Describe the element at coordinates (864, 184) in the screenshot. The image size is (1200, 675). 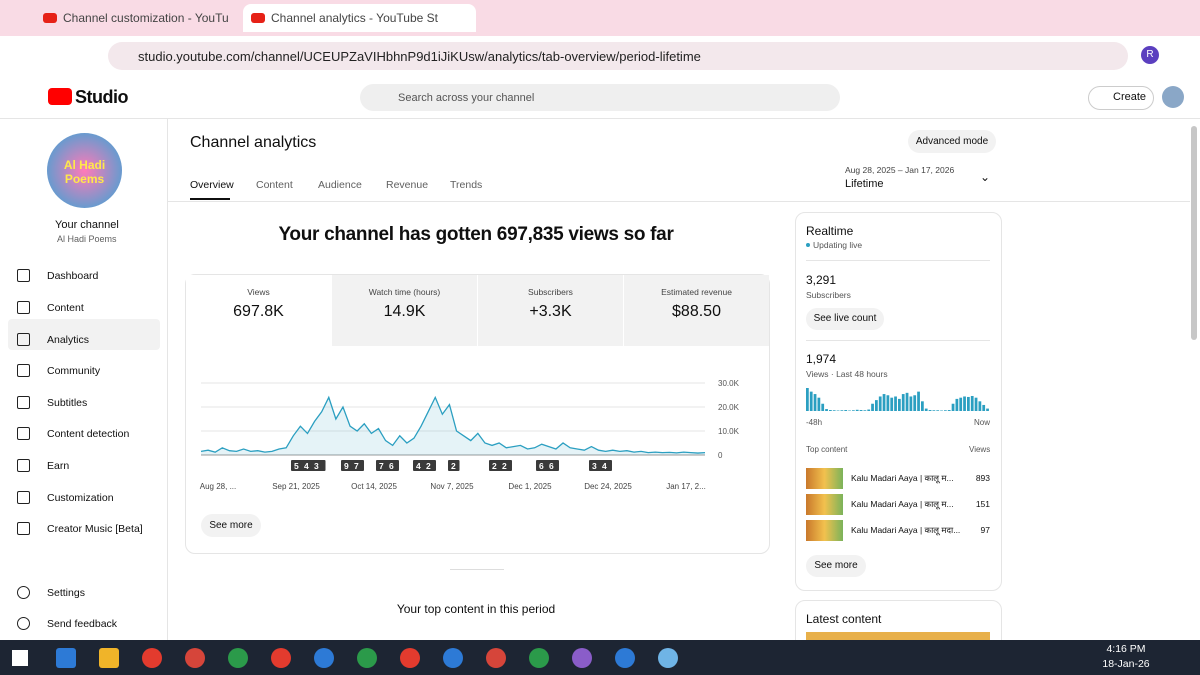
I see `period: Lifetime` at that location.